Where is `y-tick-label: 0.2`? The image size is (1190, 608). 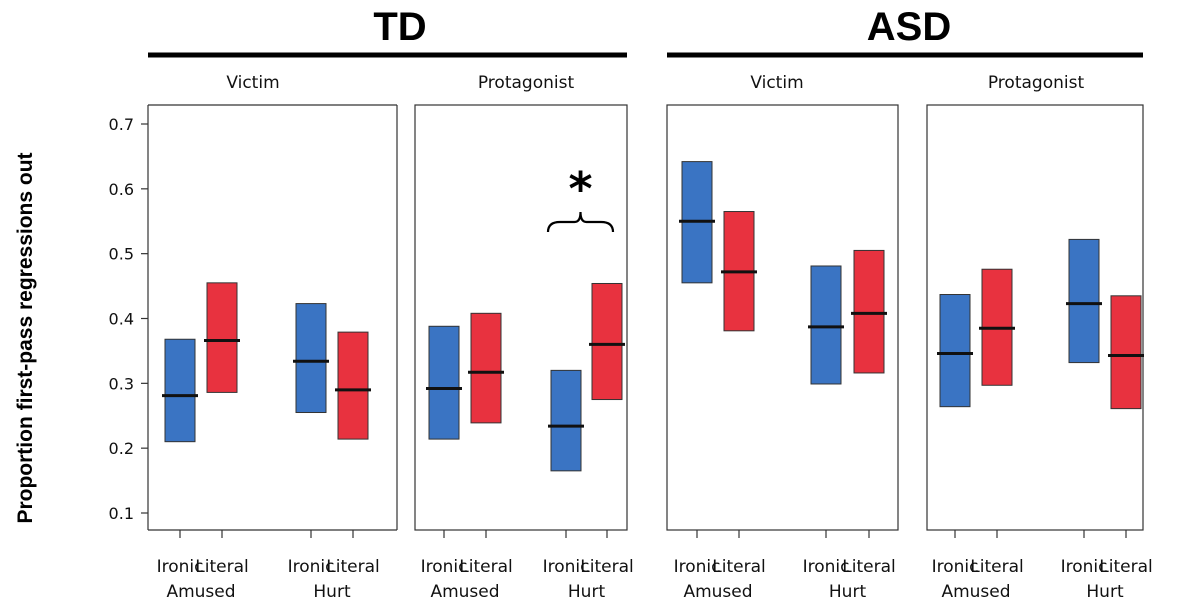
y-tick-label: 0.2 is located at coordinates (121, 448).